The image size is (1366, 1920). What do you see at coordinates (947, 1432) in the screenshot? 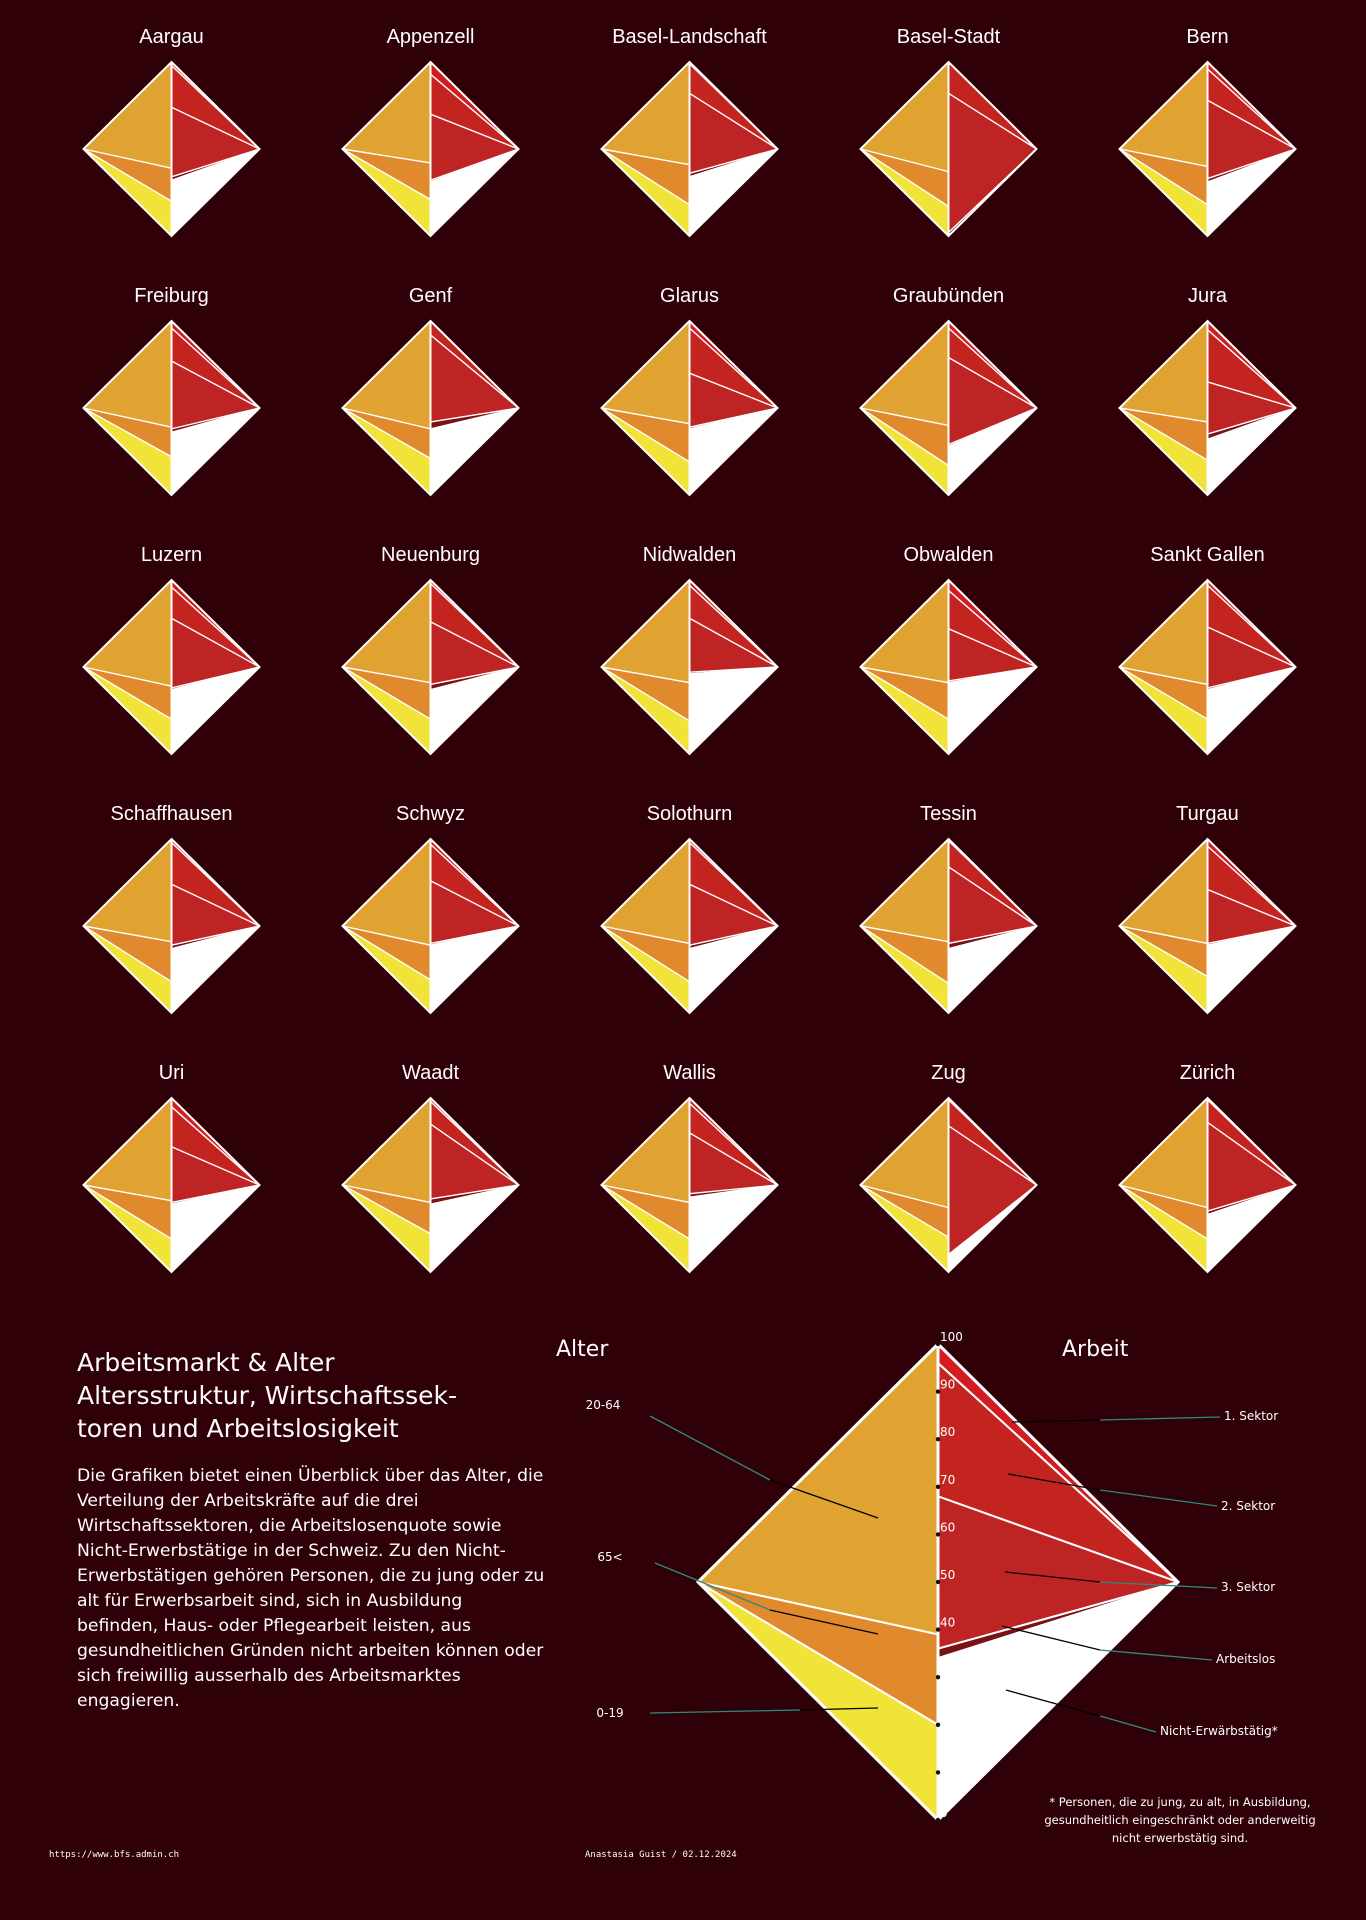
I see `axis-tick-label: 80` at bounding box center [947, 1432].